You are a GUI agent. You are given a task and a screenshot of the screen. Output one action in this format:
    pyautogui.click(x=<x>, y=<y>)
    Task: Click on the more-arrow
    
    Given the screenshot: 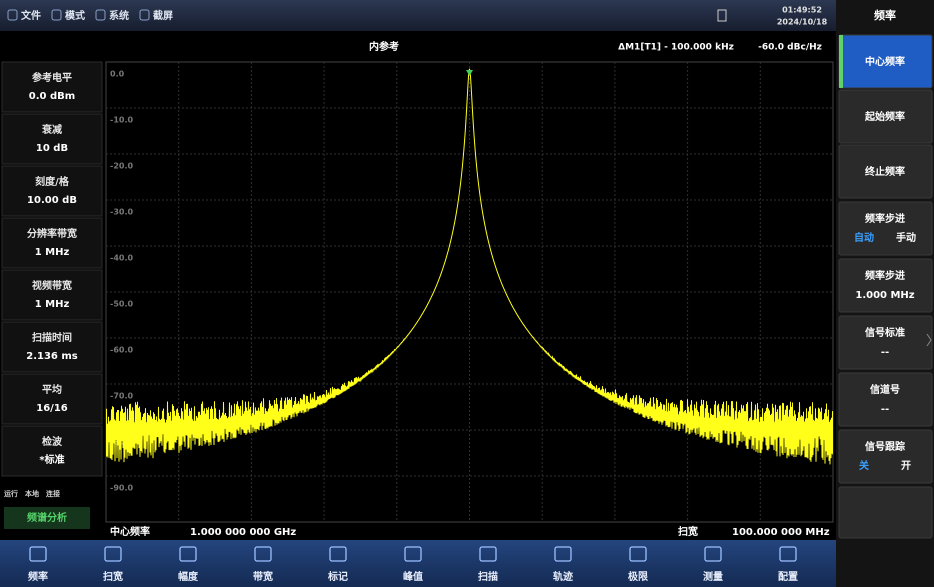 What is the action you would take?
    pyautogui.click(x=929, y=340)
    